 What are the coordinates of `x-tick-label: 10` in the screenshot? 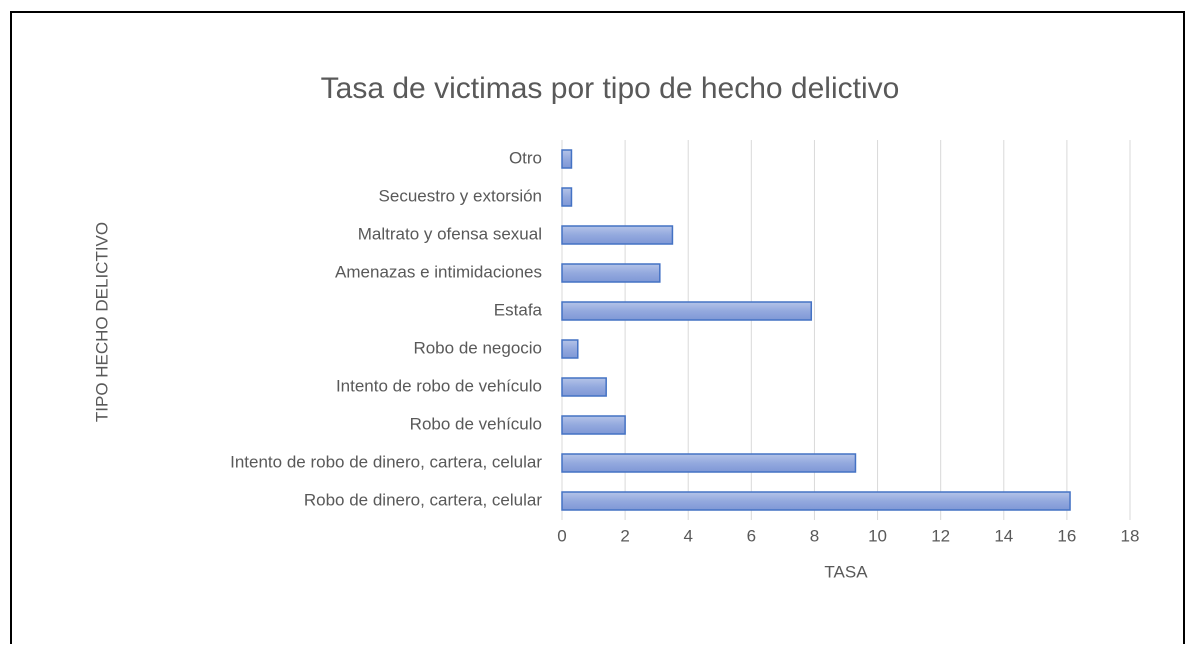 It's located at (877, 535).